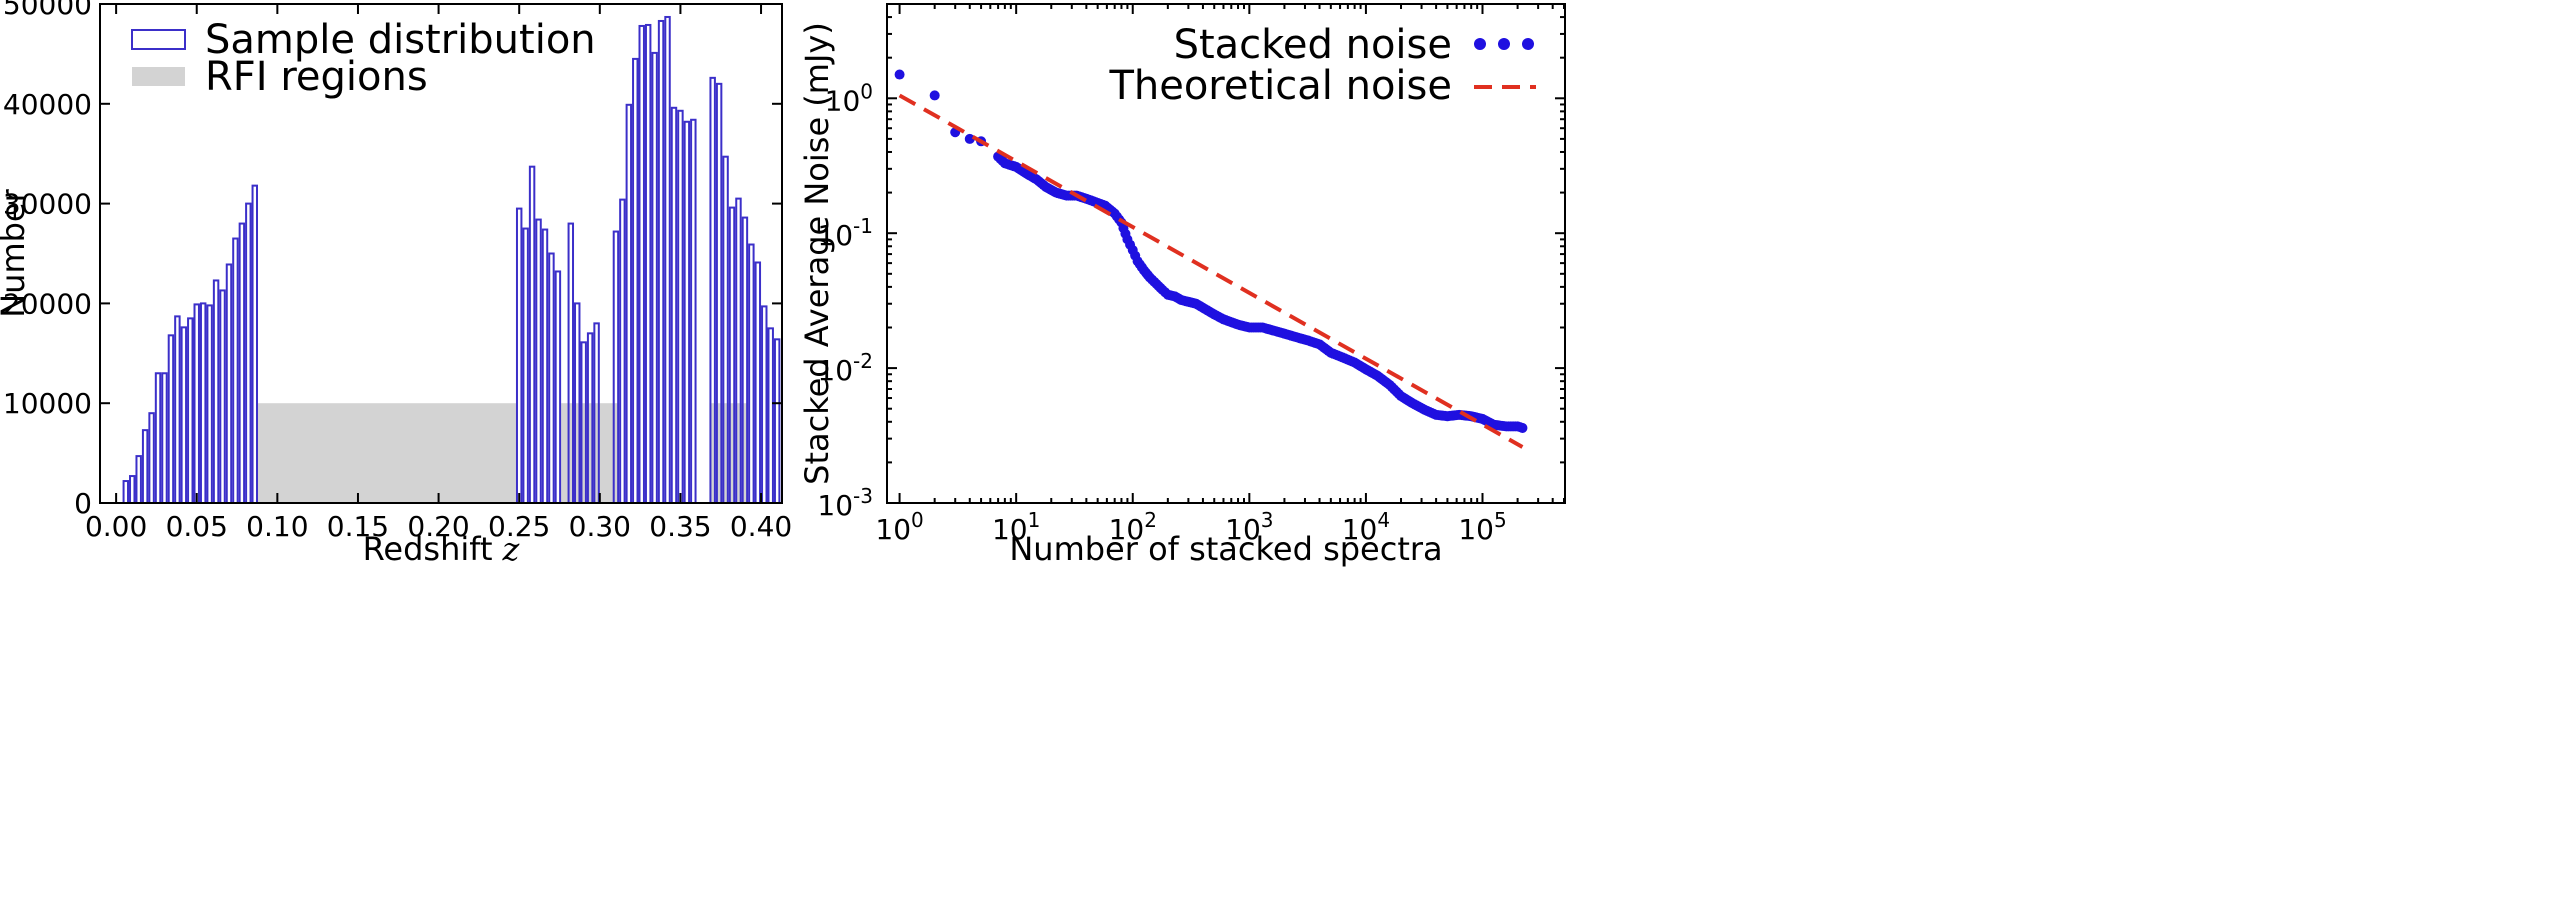 The width and height of the screenshot is (2560, 920). What do you see at coordinates (197, 526) in the screenshot?
I see `x-tick-label: 0.05` at bounding box center [197, 526].